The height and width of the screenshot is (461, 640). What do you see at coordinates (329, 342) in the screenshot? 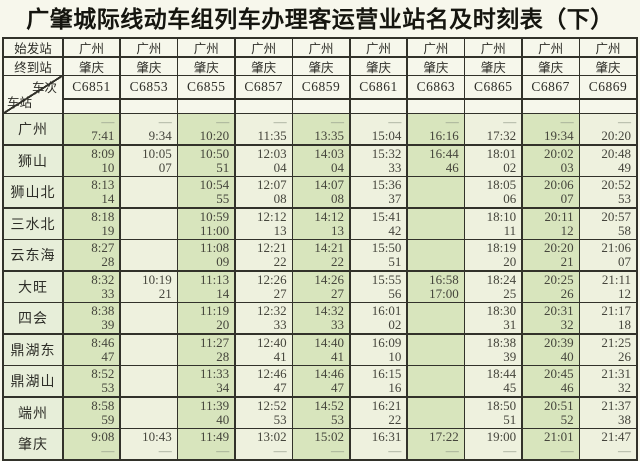
I see `arrival-time: 14:40` at bounding box center [329, 342].